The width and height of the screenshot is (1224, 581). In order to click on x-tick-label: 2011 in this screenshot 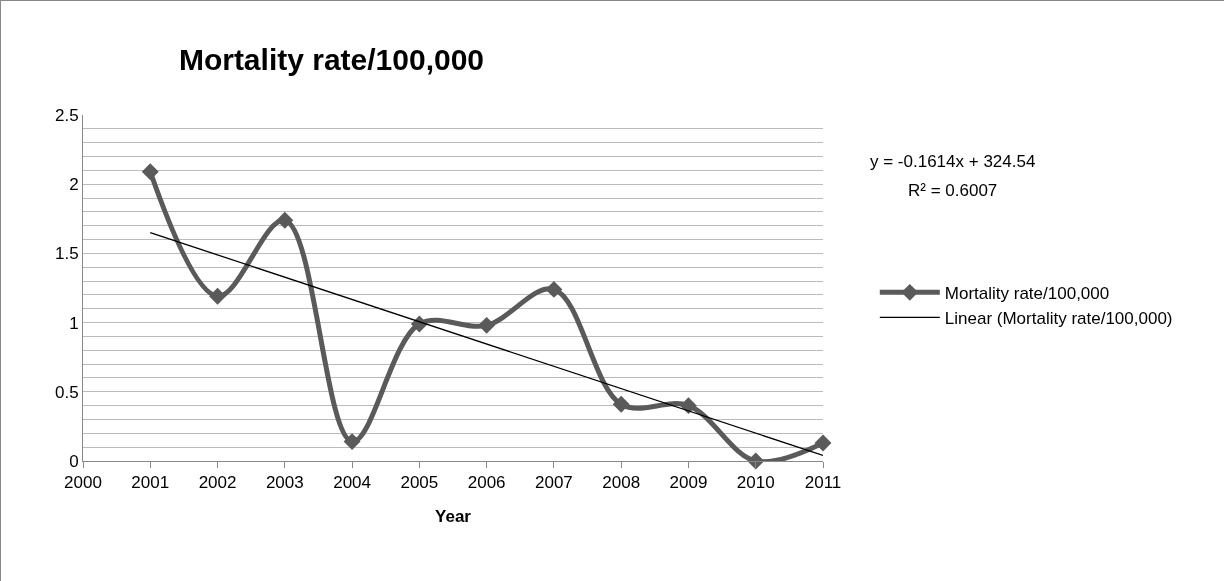, I will do `click(823, 483)`.